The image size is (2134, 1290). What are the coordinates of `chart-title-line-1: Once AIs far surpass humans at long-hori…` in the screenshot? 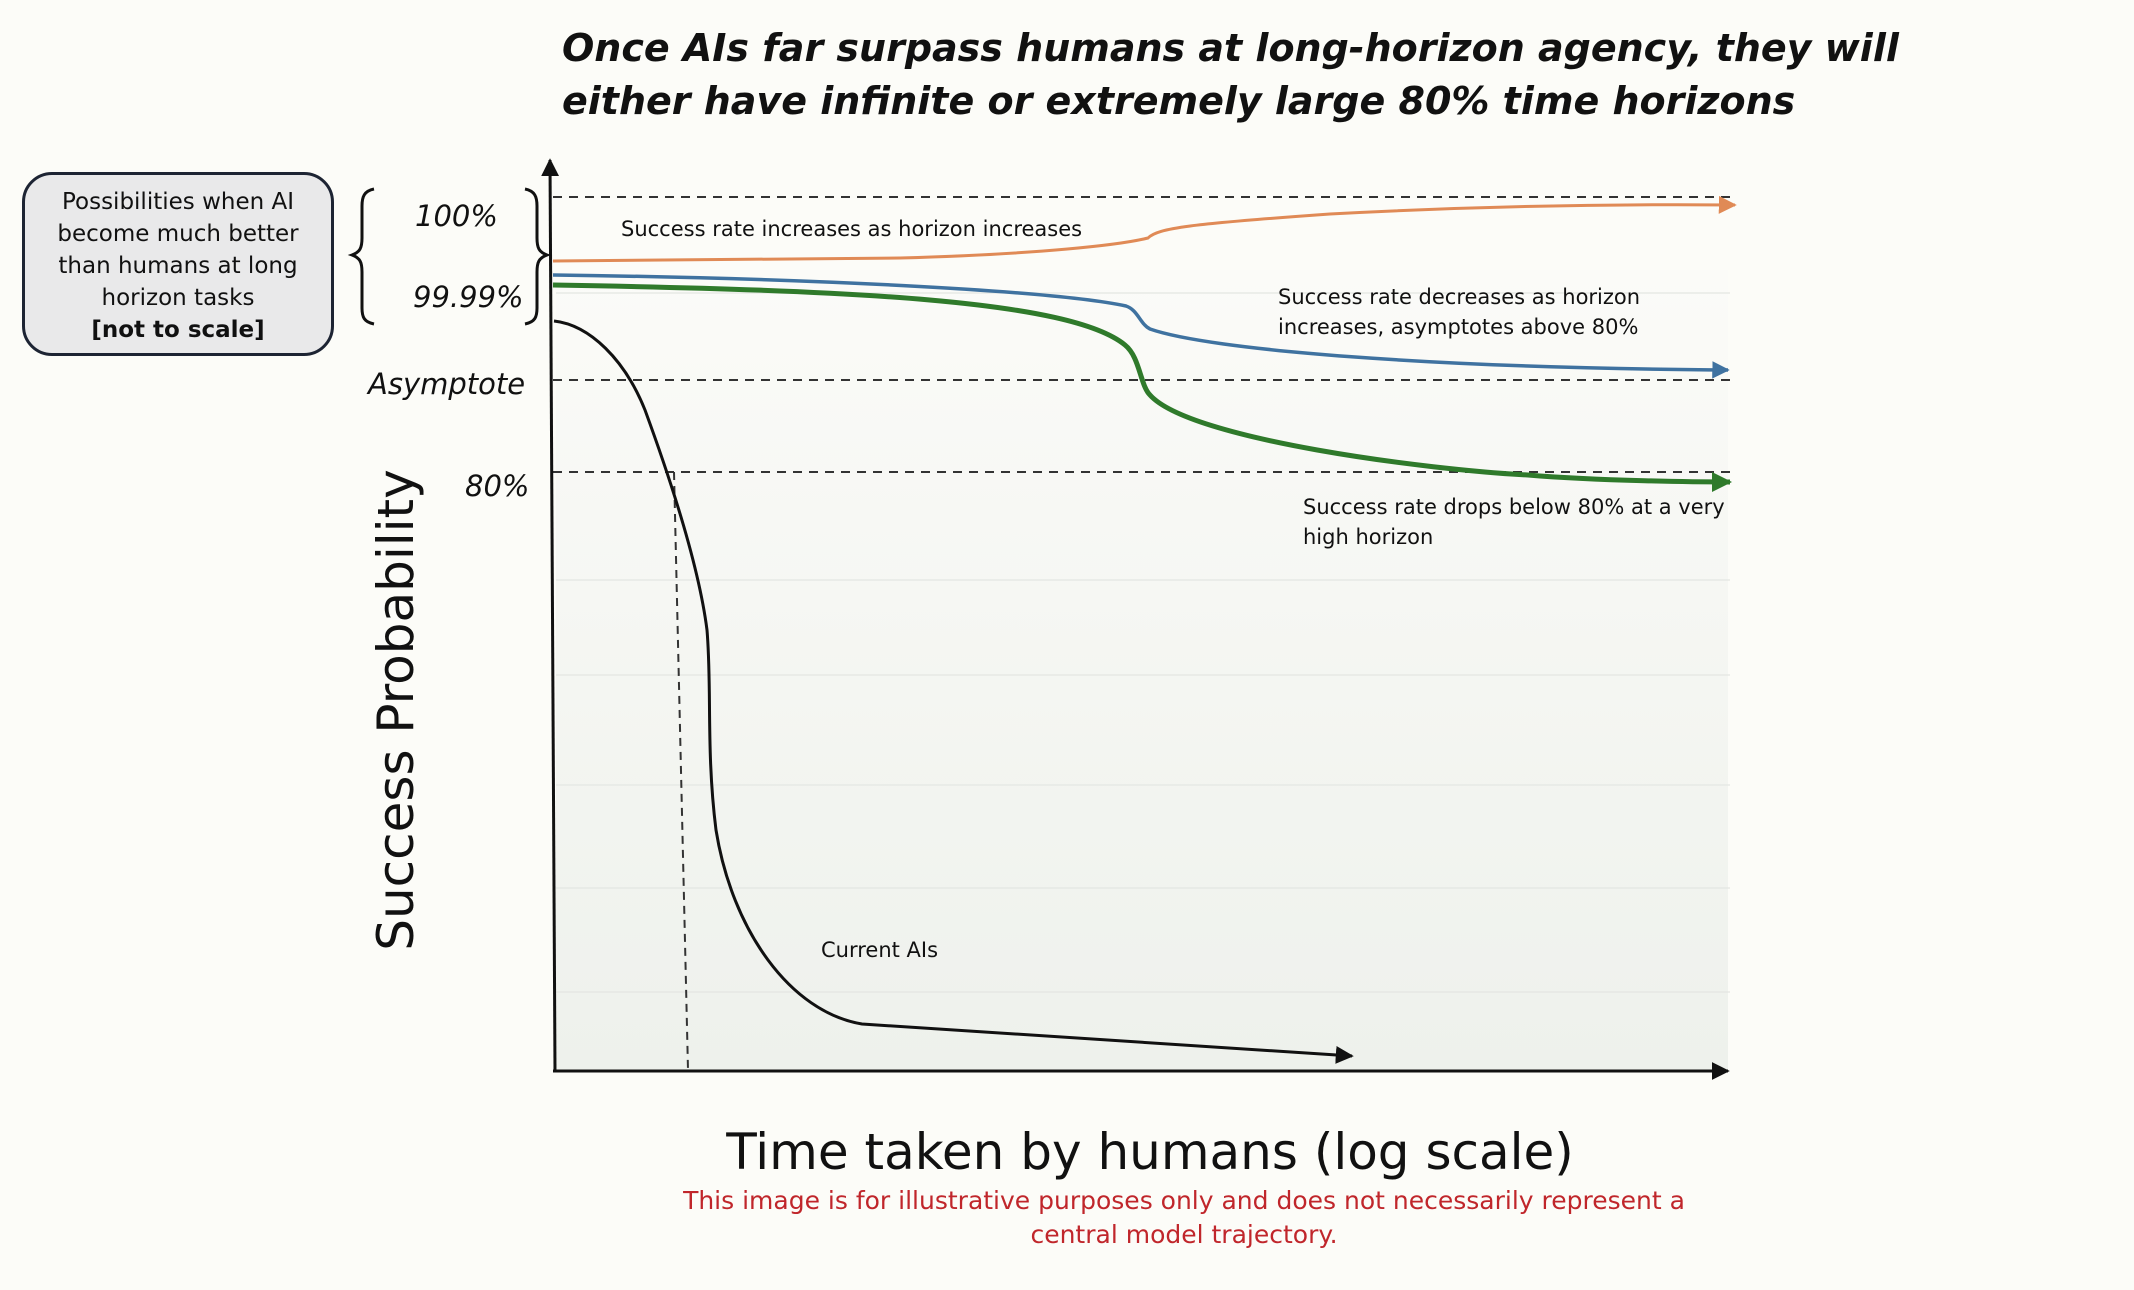 It's located at (1230, 48).